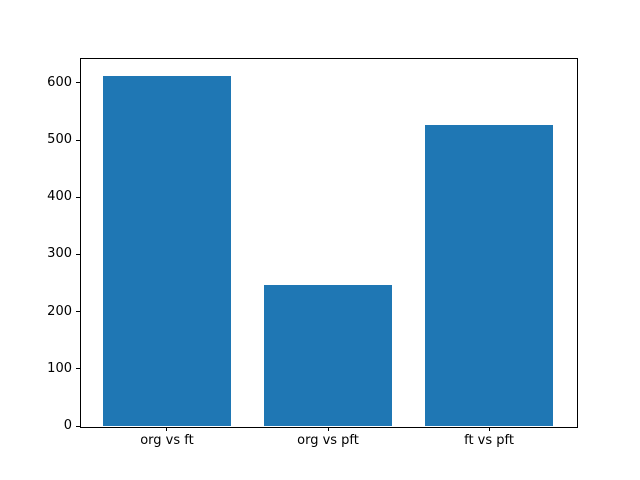 Image resolution: width=640 pixels, height=480 pixels. Describe the element at coordinates (328, 440) in the screenshot. I see `x-tick-label: org vs pft` at that location.